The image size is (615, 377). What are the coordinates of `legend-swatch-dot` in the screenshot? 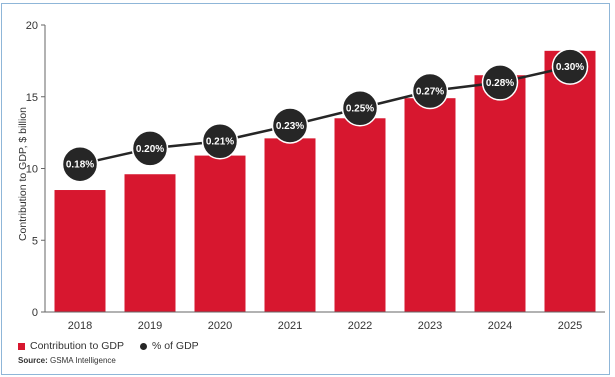 It's located at (143, 346).